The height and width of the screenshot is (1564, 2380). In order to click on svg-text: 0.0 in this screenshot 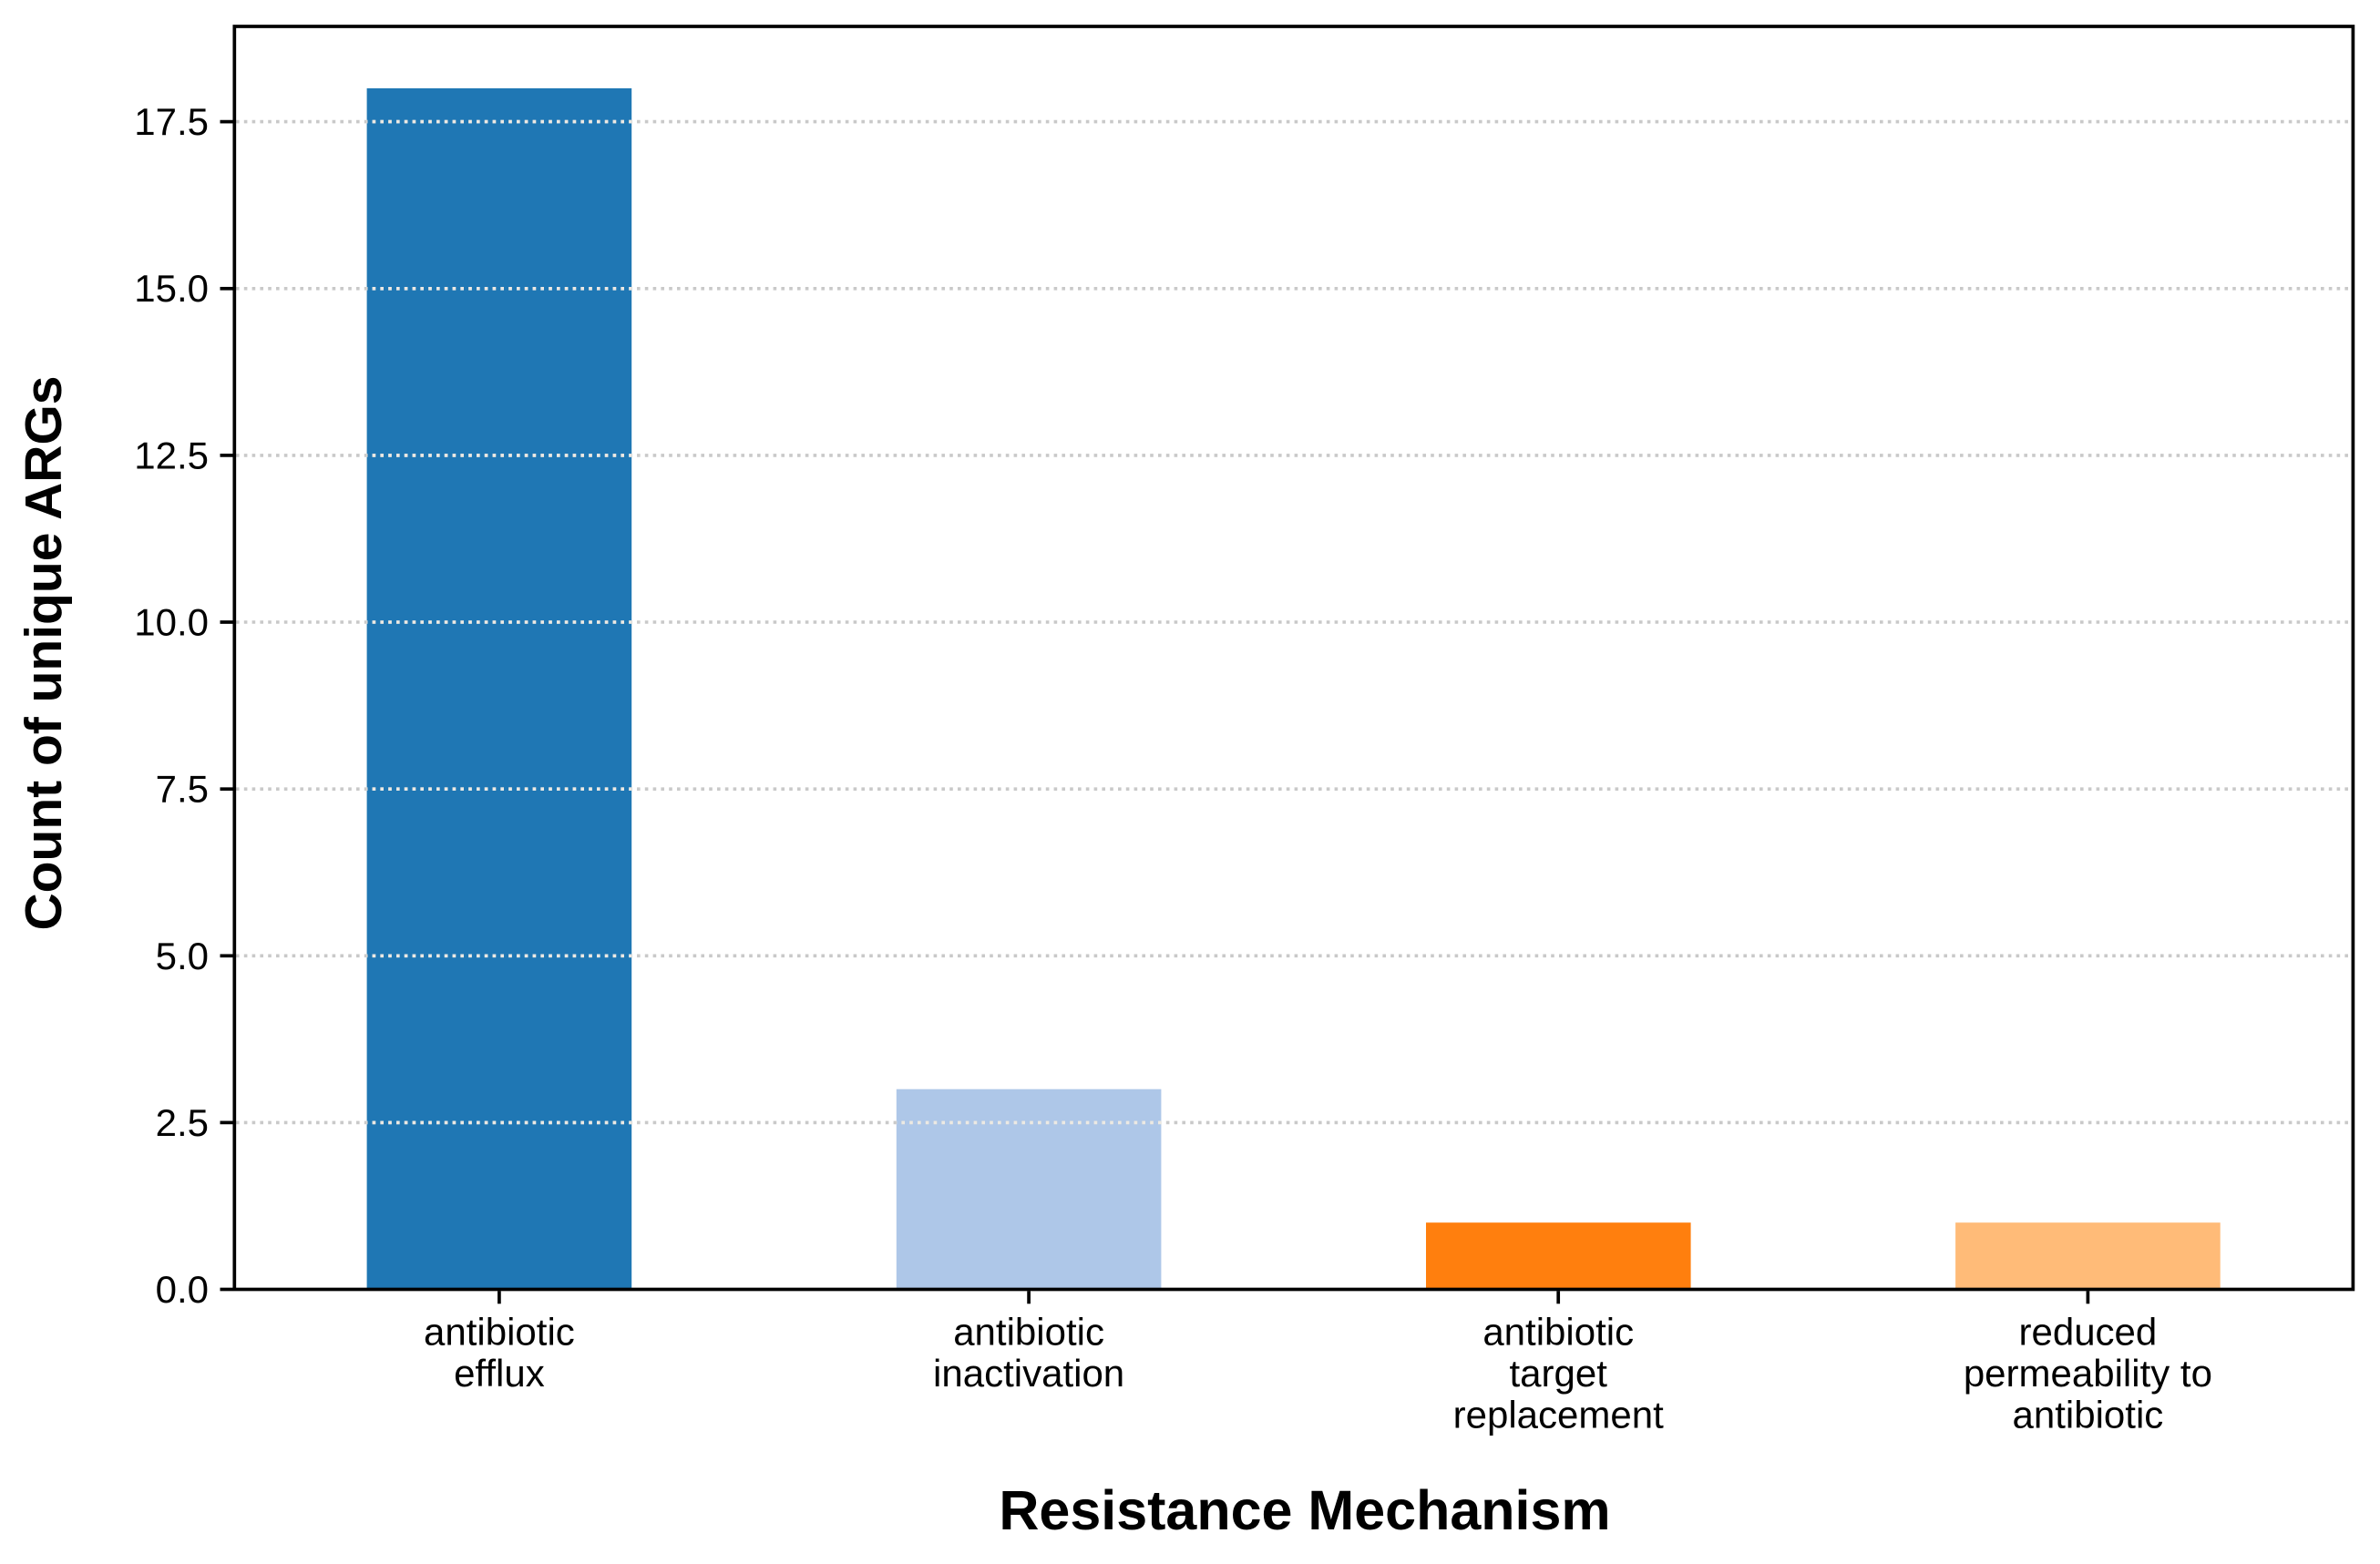, I will do `click(182, 1289)`.